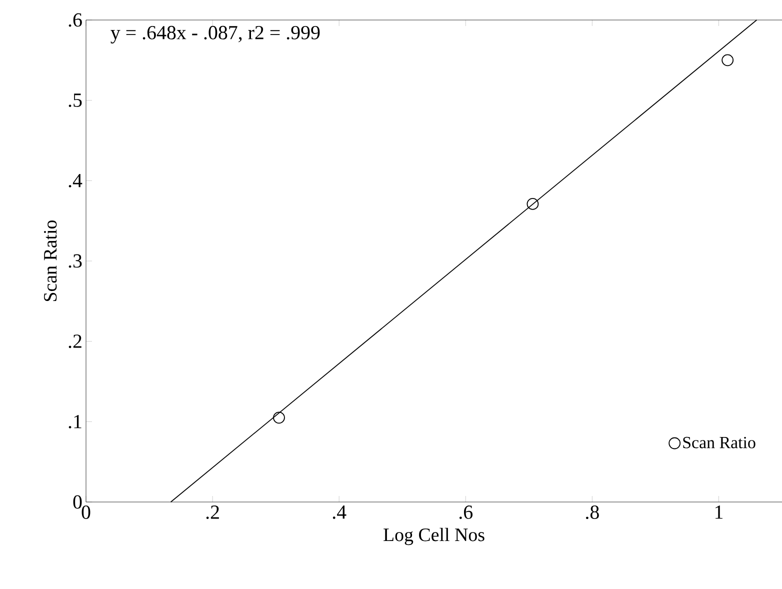 The width and height of the screenshot is (782, 589). What do you see at coordinates (75, 421) in the screenshot?
I see `y-tick-label: .1` at bounding box center [75, 421].